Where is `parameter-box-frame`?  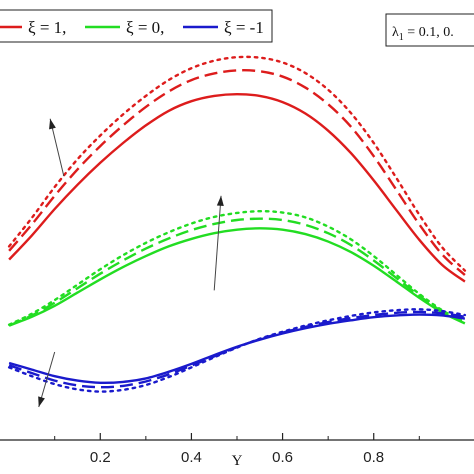 parameter-box-frame is located at coordinates (429, 30).